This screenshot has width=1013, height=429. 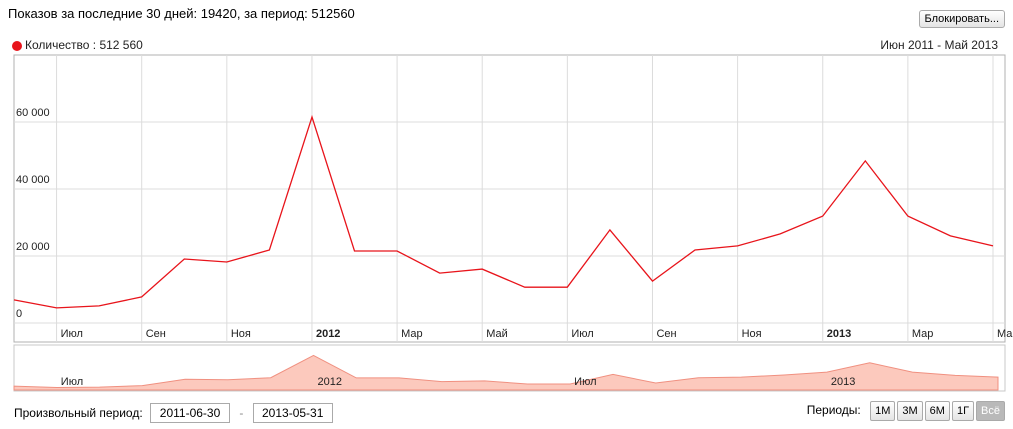 I want to click on custom-period-label: Произвольный период:, so click(x=78, y=413).